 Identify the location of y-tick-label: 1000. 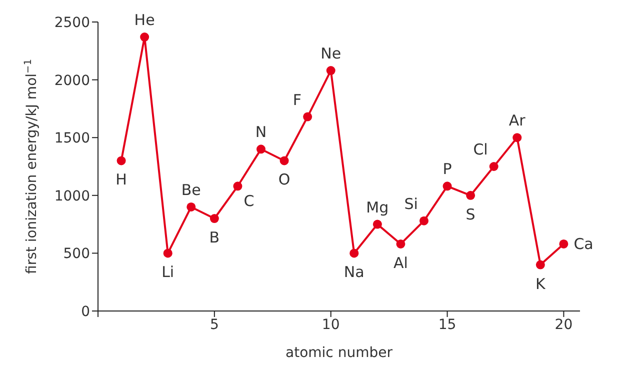
(72, 196).